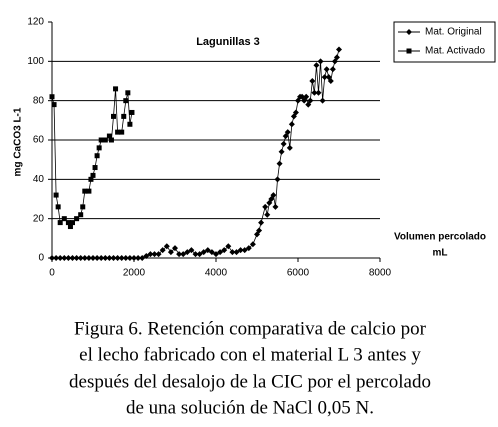 The height and width of the screenshot is (427, 498). I want to click on series-line, so click(92, 158).